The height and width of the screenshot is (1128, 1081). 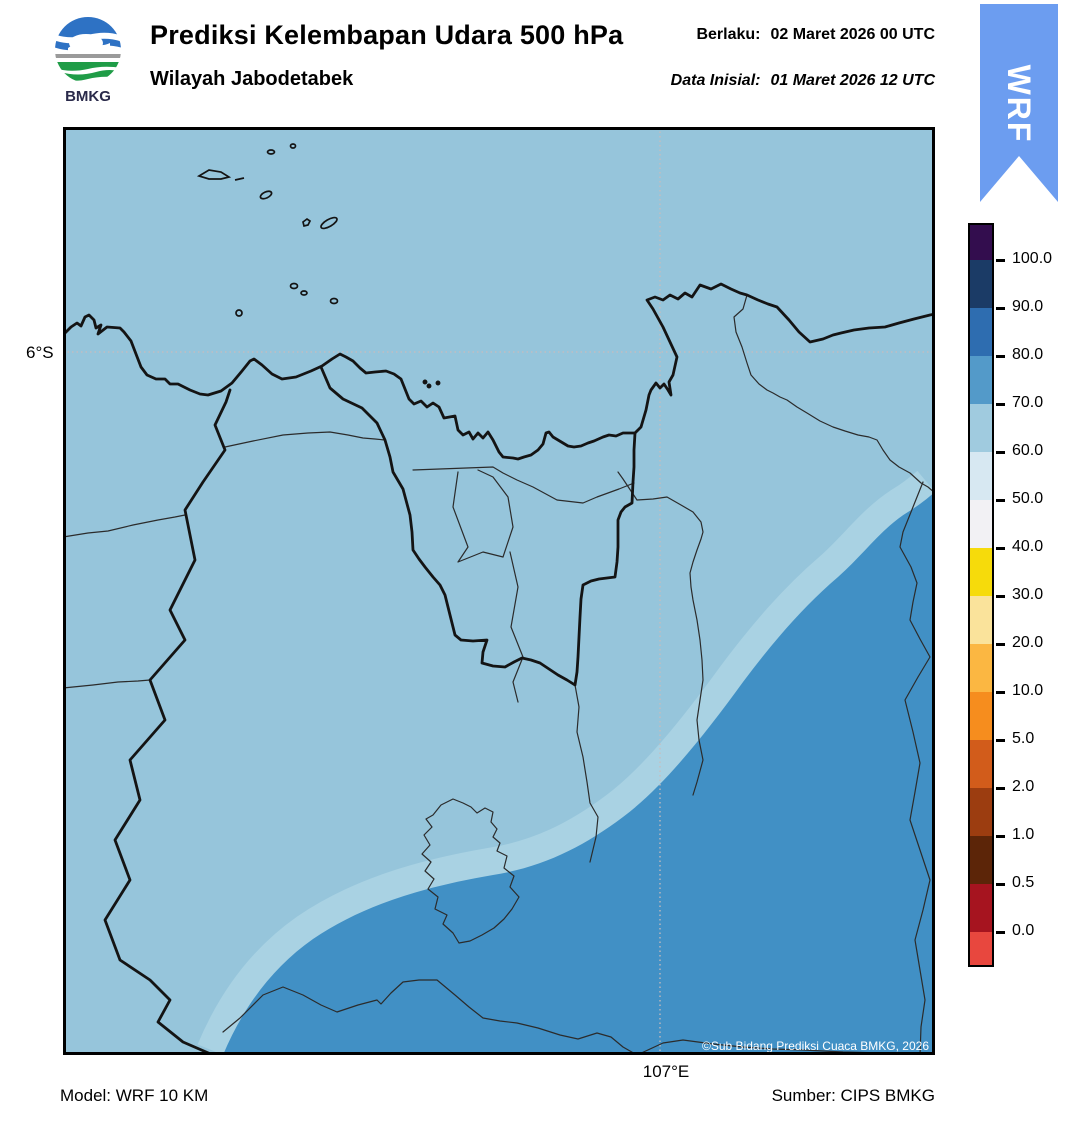 I want to click on logo-text: BMKG, so click(x=88, y=96).